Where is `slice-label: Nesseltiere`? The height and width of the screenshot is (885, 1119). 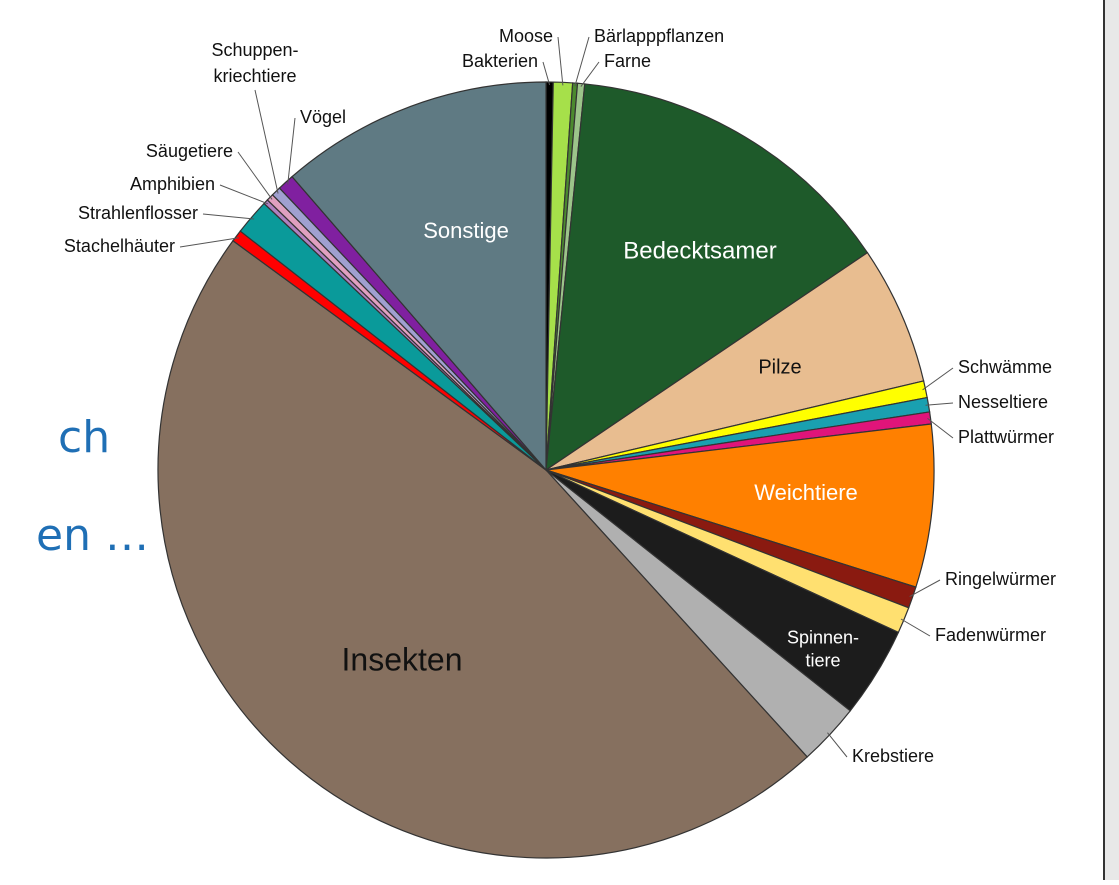 slice-label: Nesseltiere is located at coordinates (1003, 402).